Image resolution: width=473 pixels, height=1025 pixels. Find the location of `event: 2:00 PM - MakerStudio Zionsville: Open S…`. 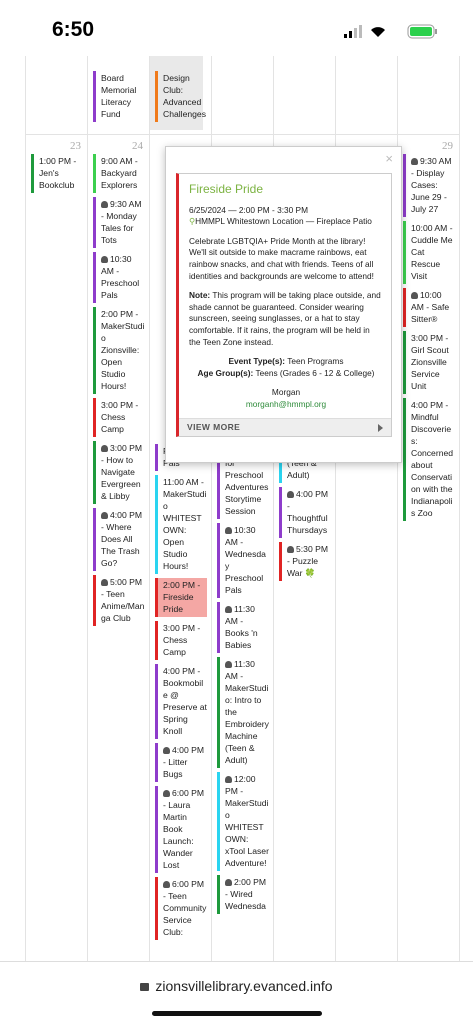

event: 2:00 PM - MakerStudio Zionsville: Open S… is located at coordinates (119, 350).